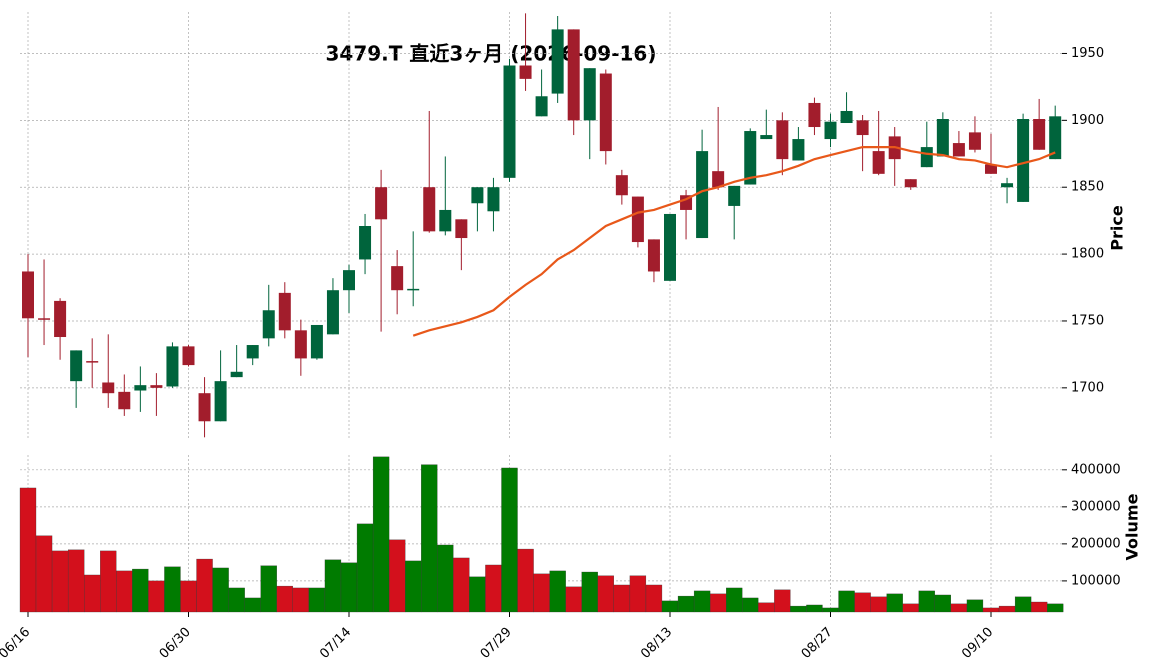 The width and height of the screenshot is (1153, 670). I want to click on chart-title: 3479.T 直近3ヶ月 (2026-09-16), so click(491, 54).